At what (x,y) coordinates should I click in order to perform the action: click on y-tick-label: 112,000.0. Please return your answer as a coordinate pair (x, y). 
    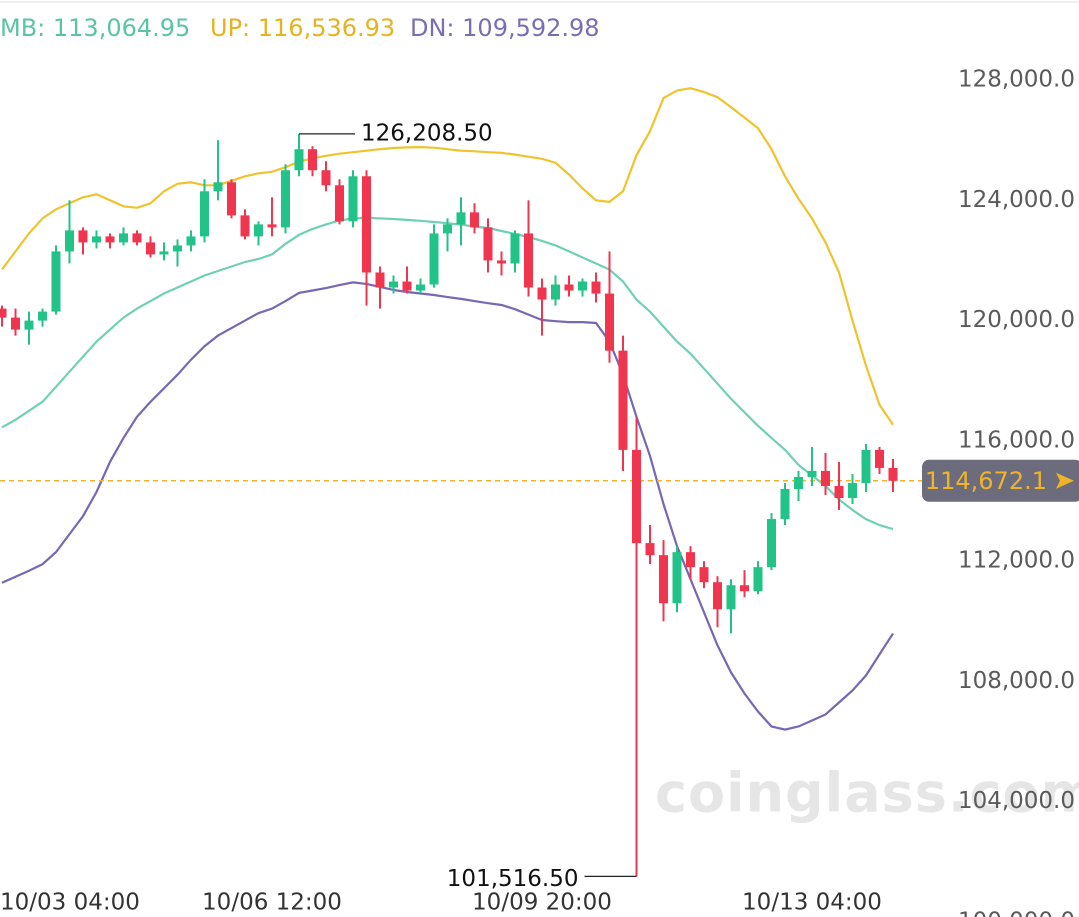
    Looking at the image, I should click on (1016, 561).